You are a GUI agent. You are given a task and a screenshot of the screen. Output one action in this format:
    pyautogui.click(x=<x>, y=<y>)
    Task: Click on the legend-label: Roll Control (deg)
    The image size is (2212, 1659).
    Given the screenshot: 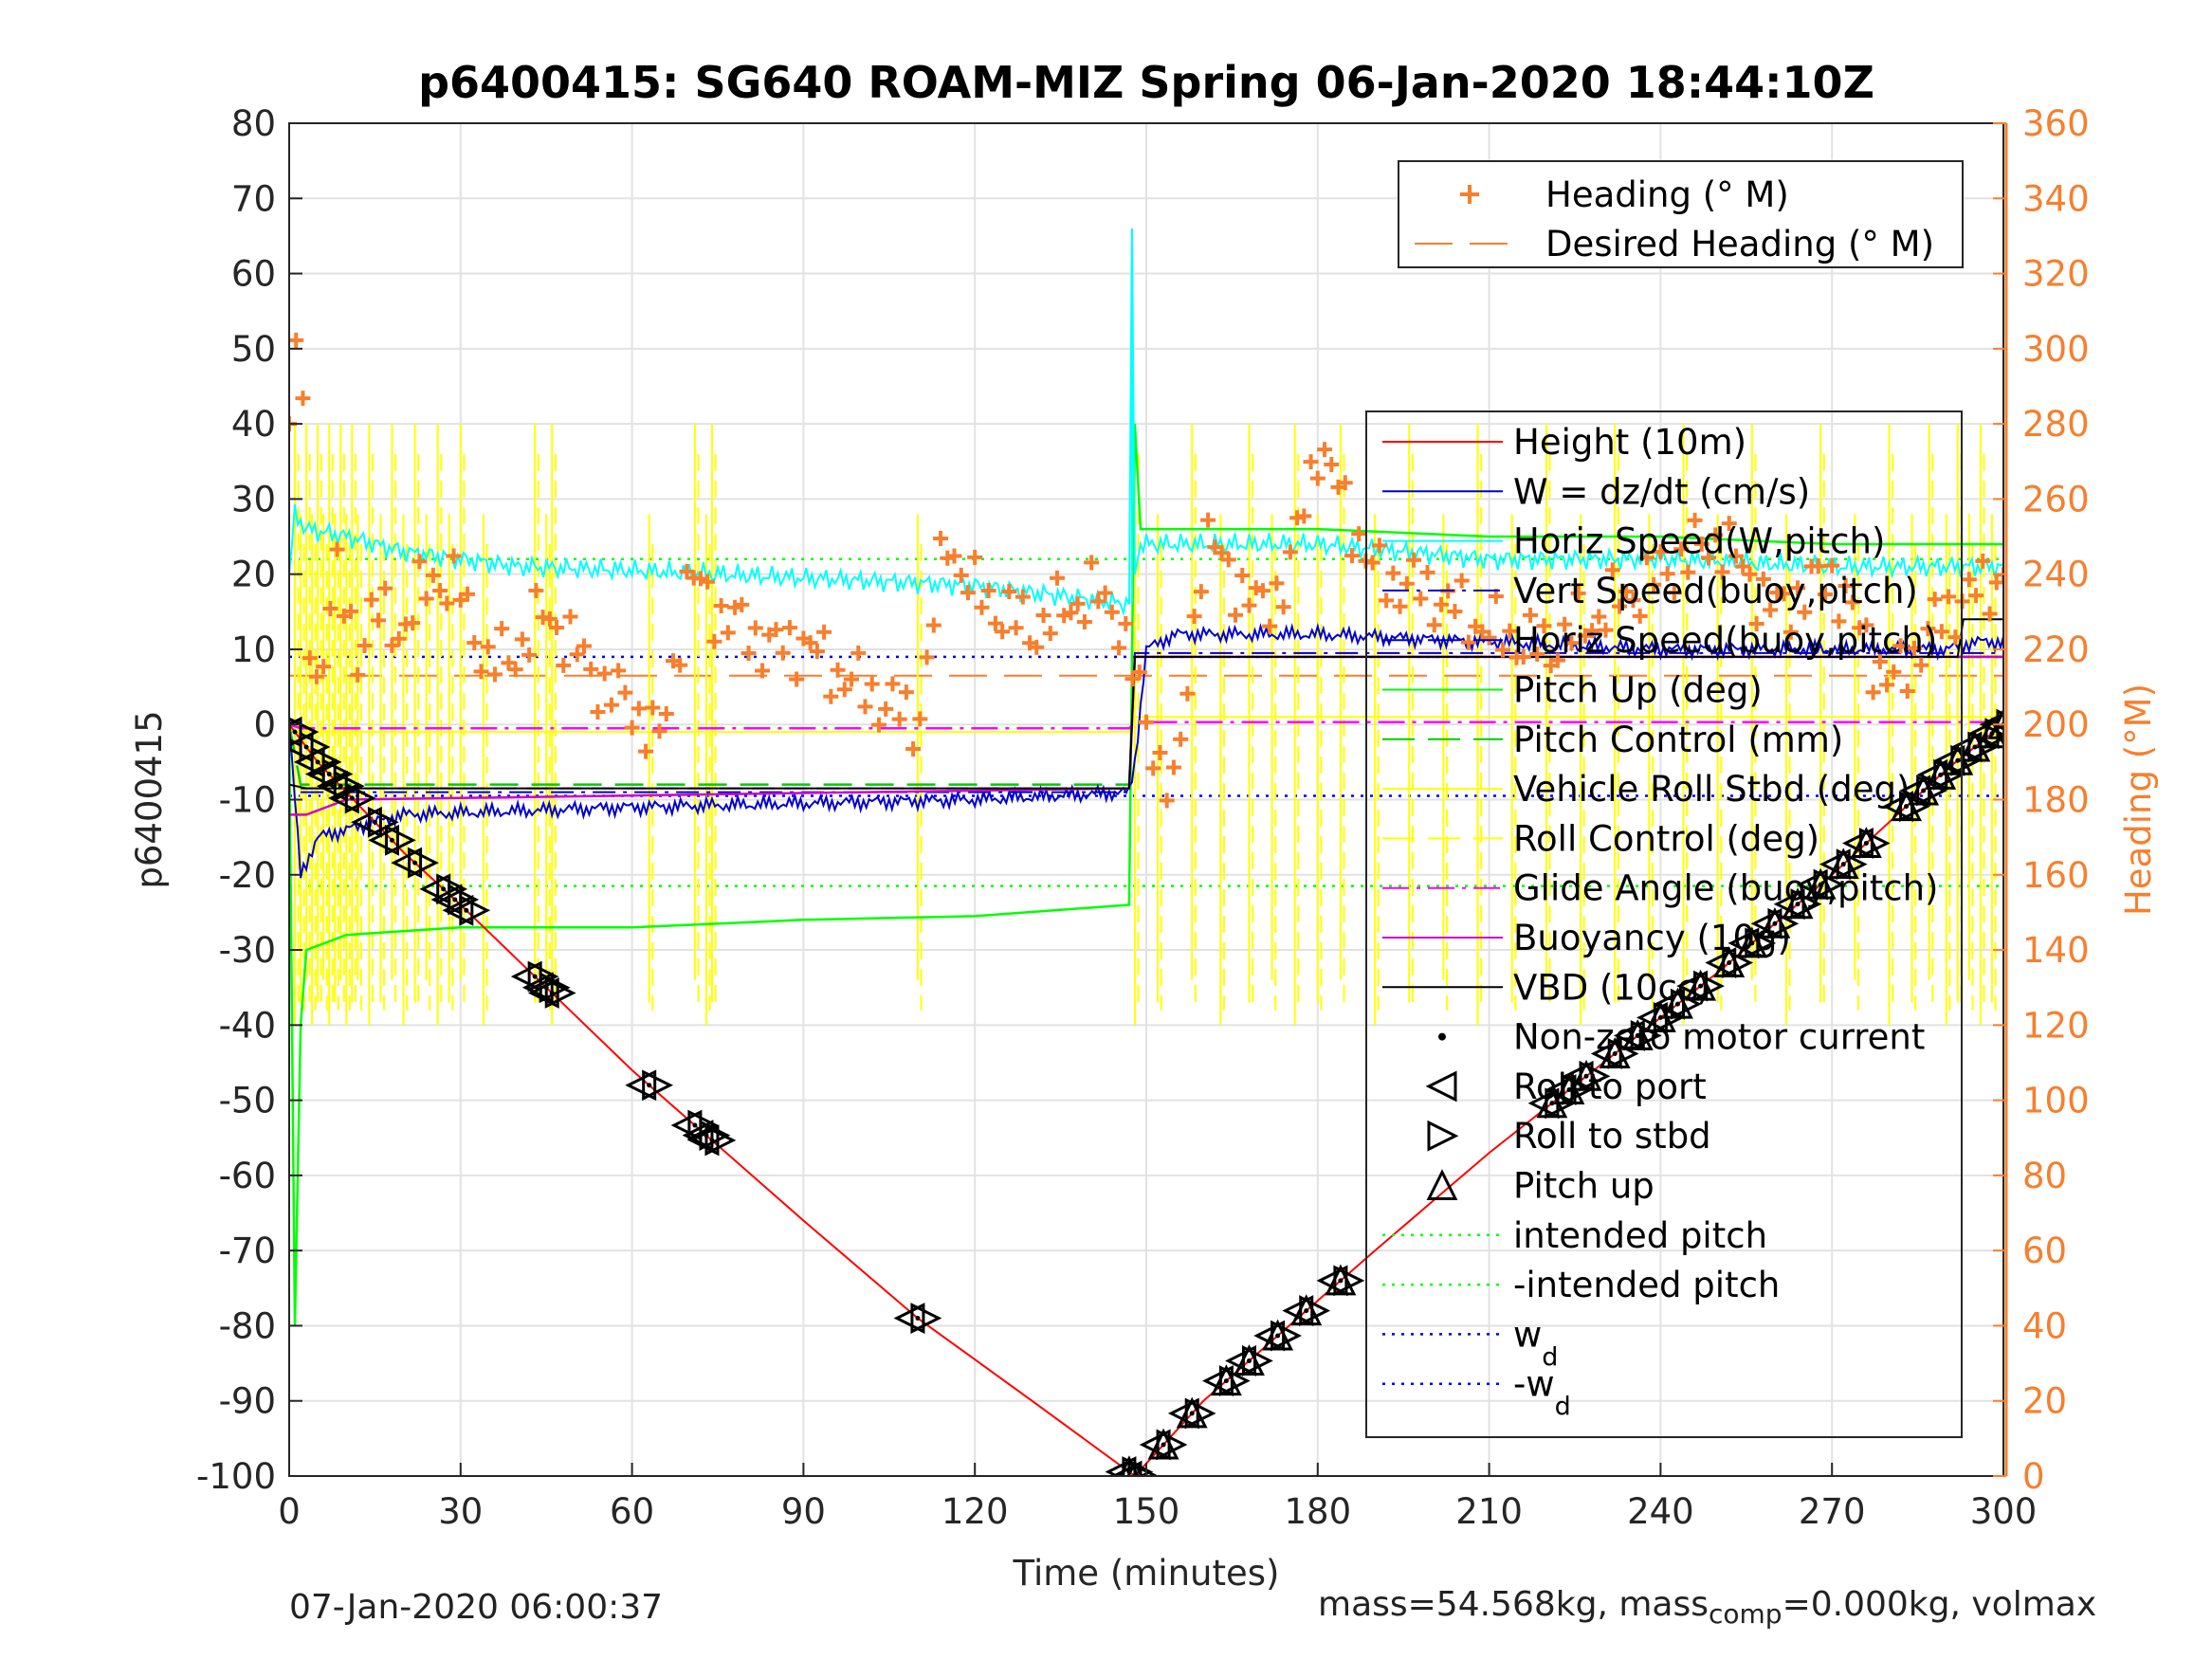 What is the action you would take?
    pyautogui.click(x=1666, y=838)
    